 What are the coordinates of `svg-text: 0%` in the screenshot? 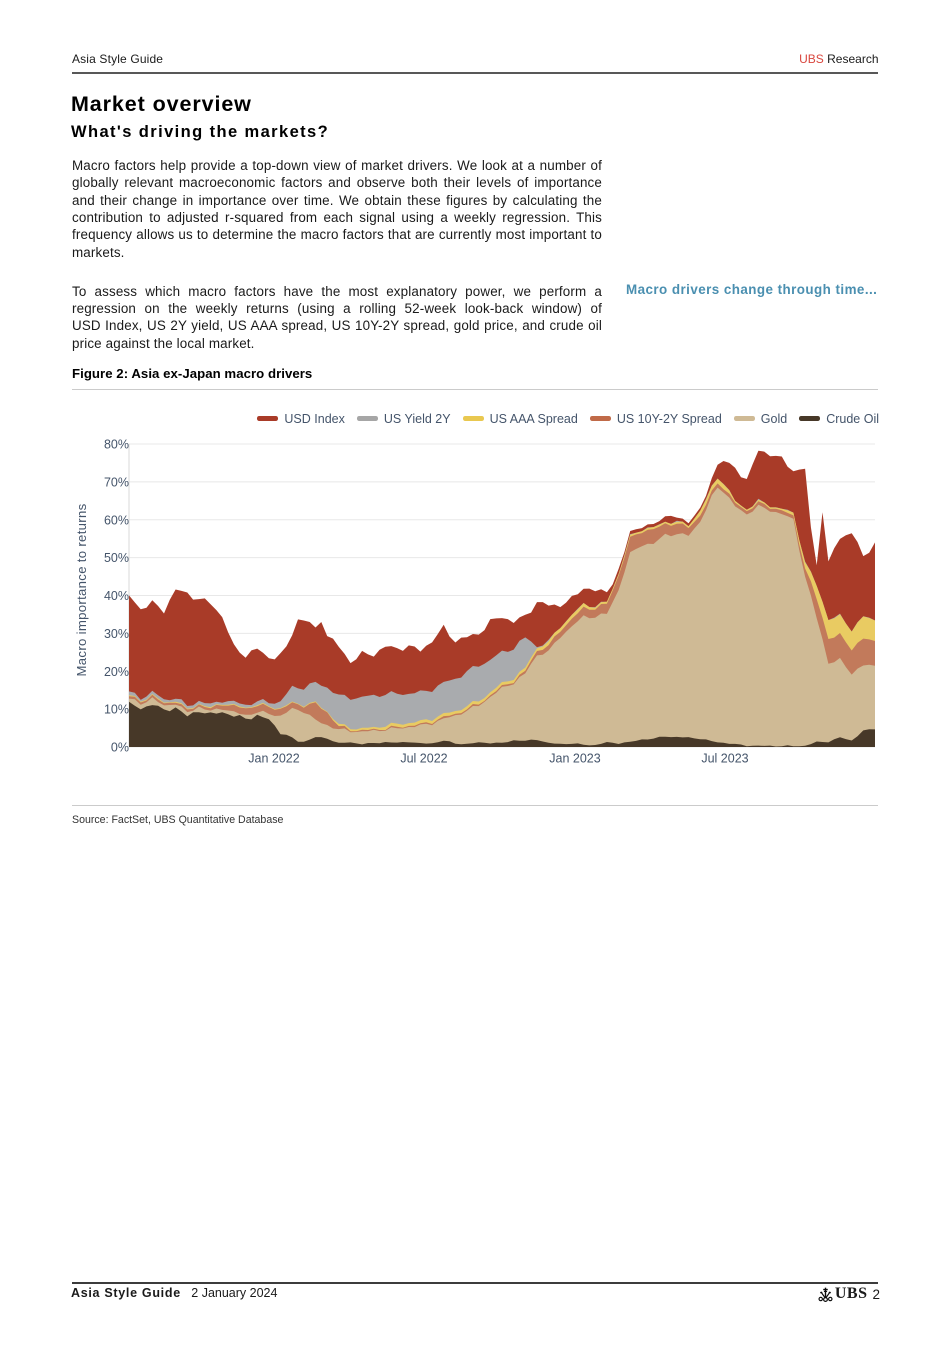 It's located at (120, 748).